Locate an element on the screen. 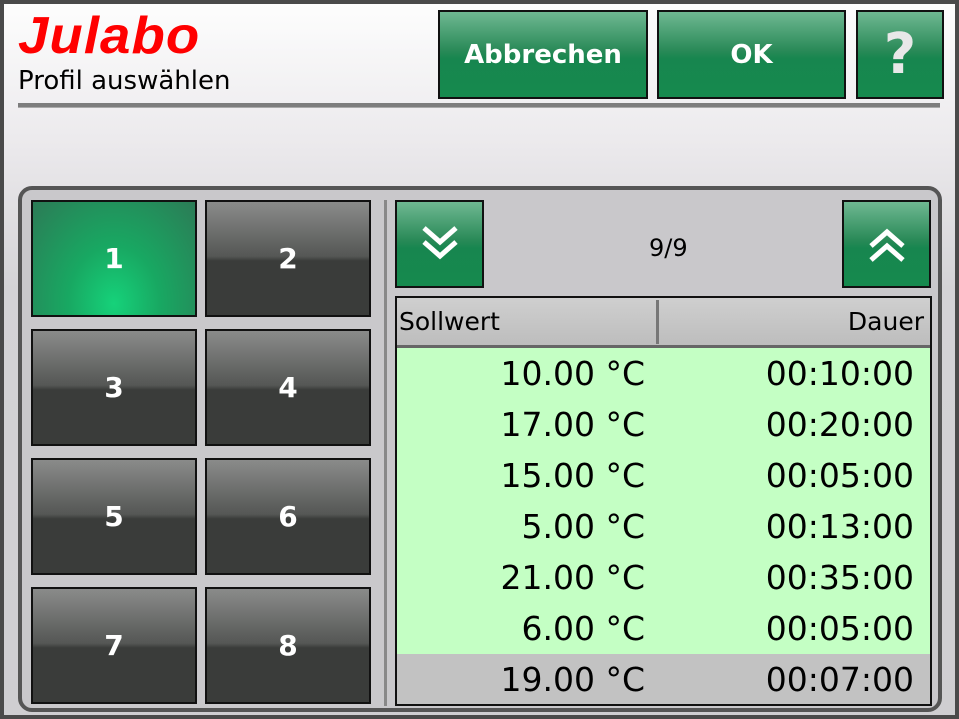  profile-button-6: 6 is located at coordinates (288, 516).